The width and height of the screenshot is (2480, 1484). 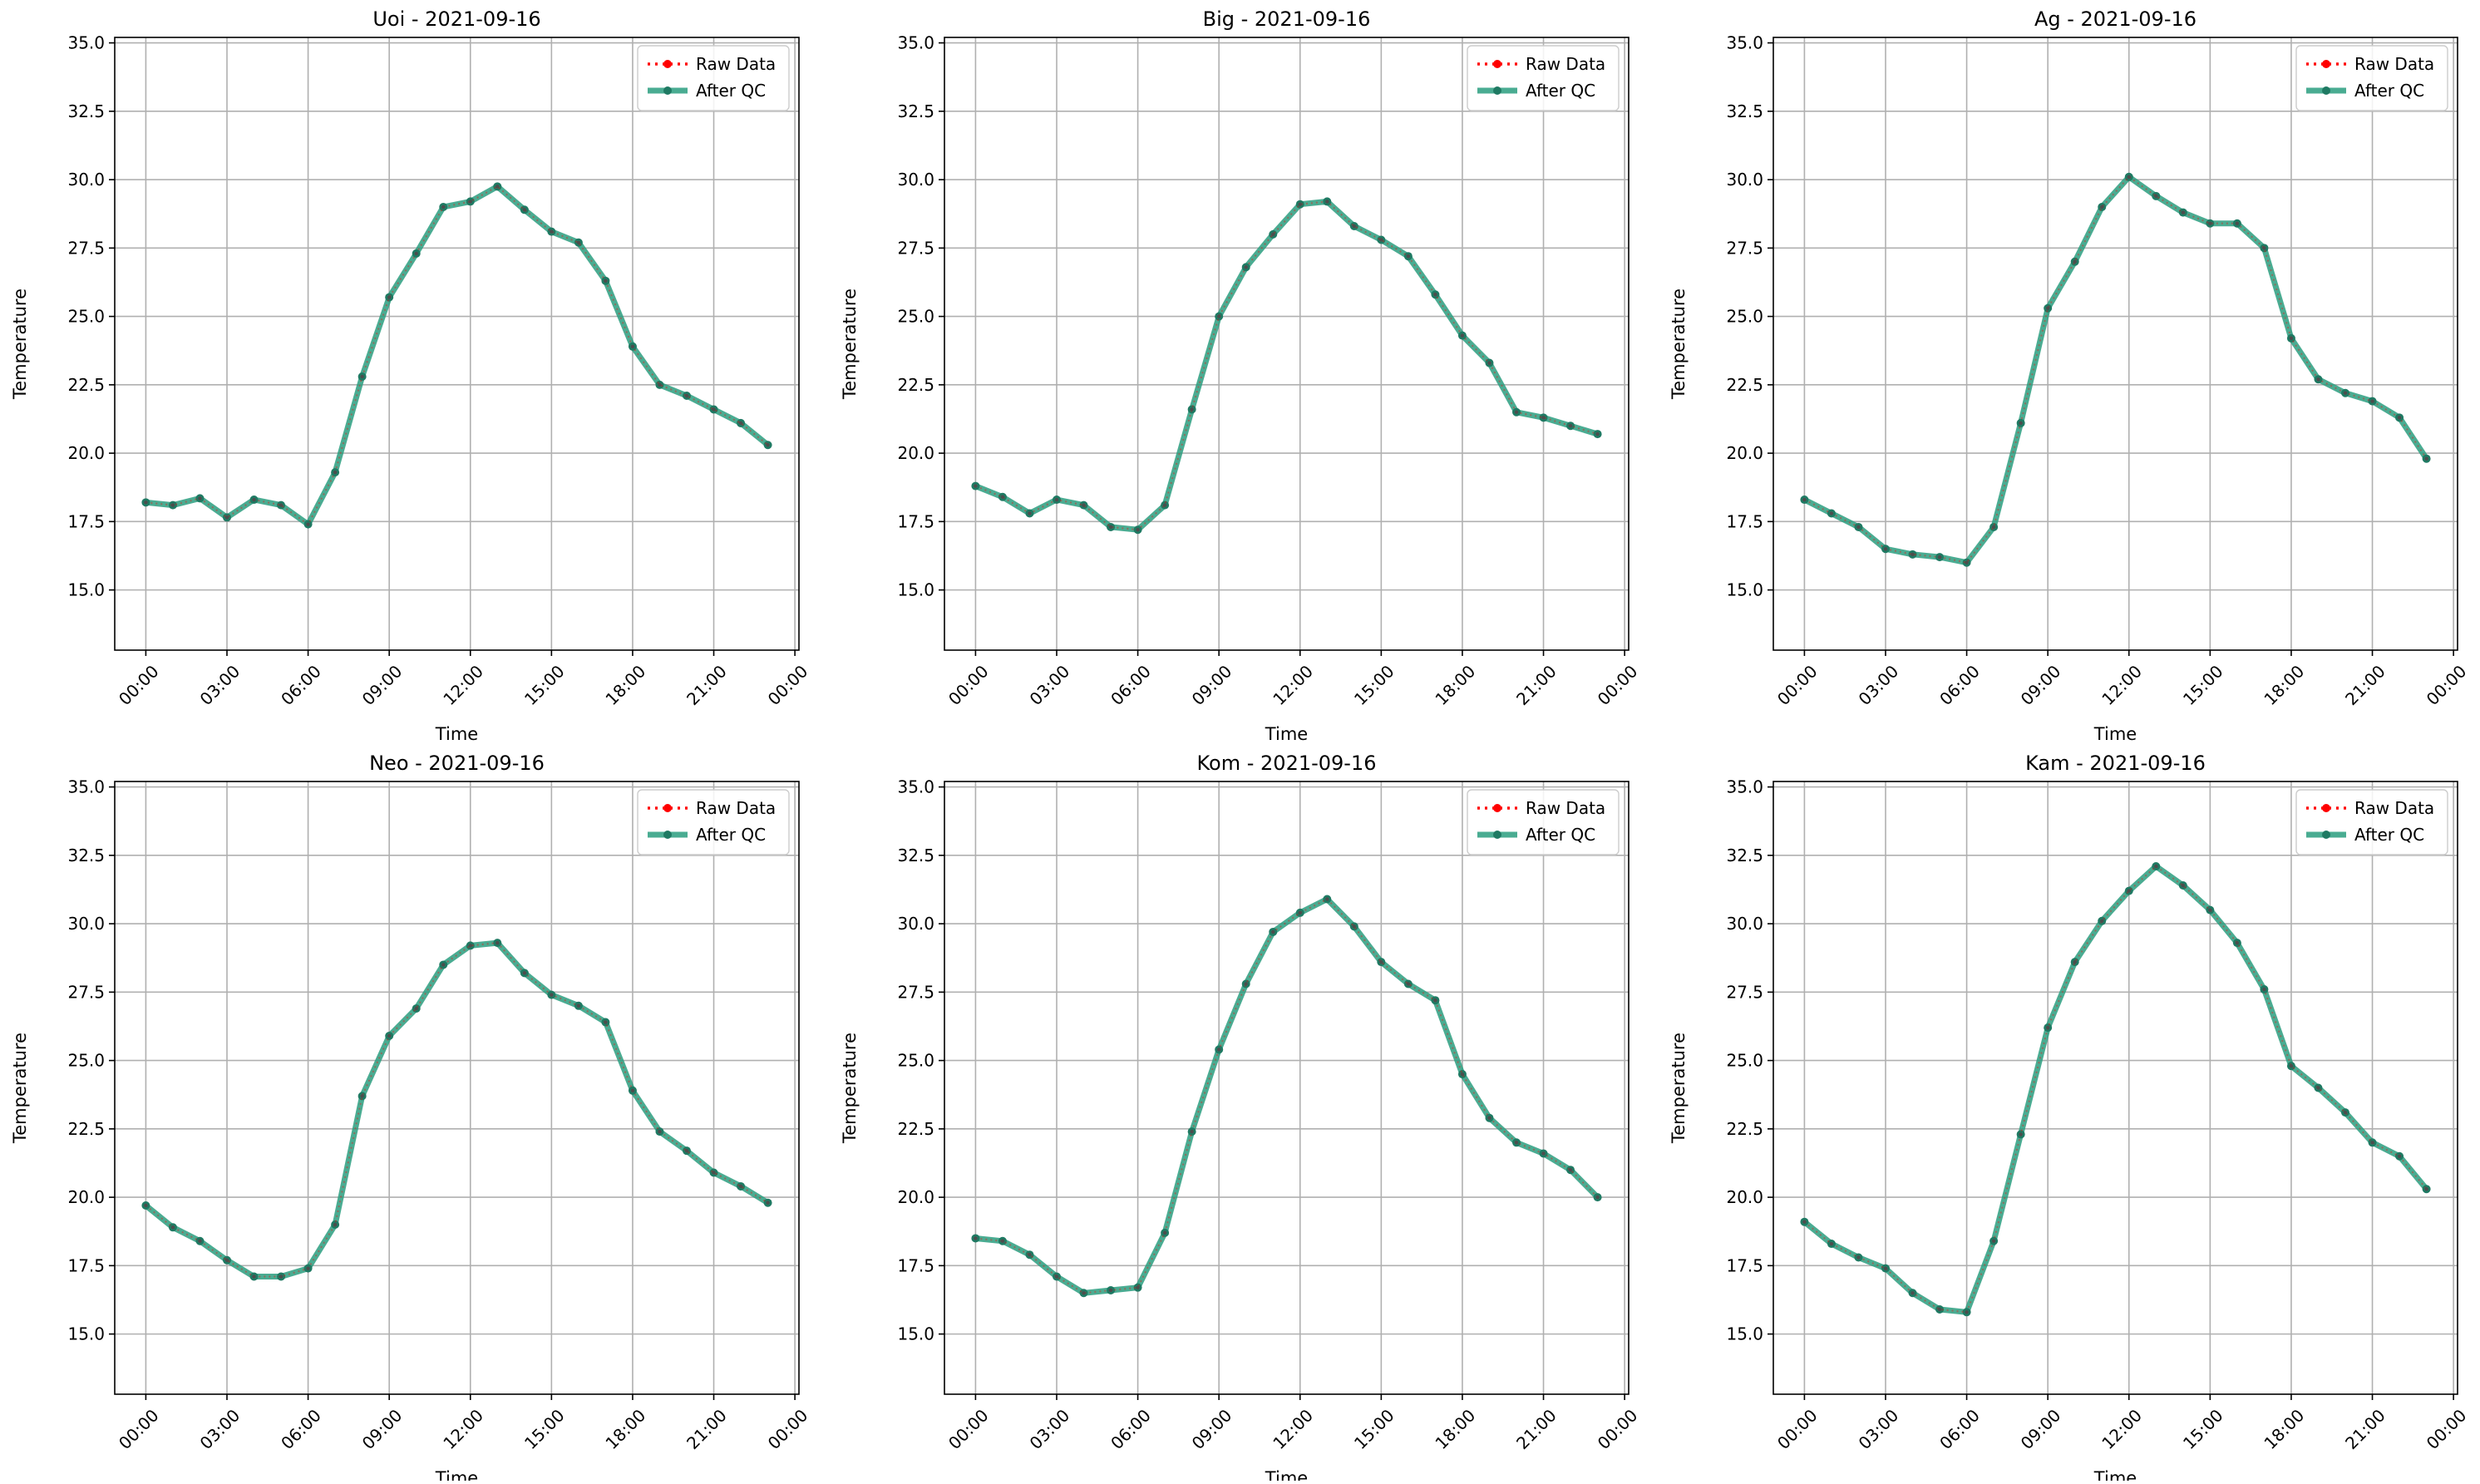 I want to click on y-tick-label: 30.0, so click(x=1745, y=180).